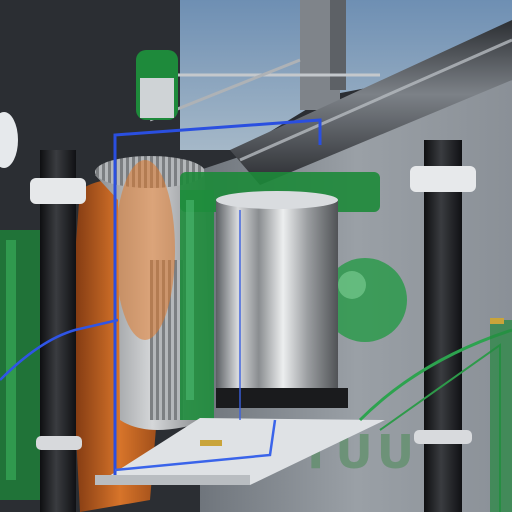 The height and width of the screenshot is (512, 512). What do you see at coordinates (497, 321) in the screenshot?
I see `gold-contact-right` at bounding box center [497, 321].